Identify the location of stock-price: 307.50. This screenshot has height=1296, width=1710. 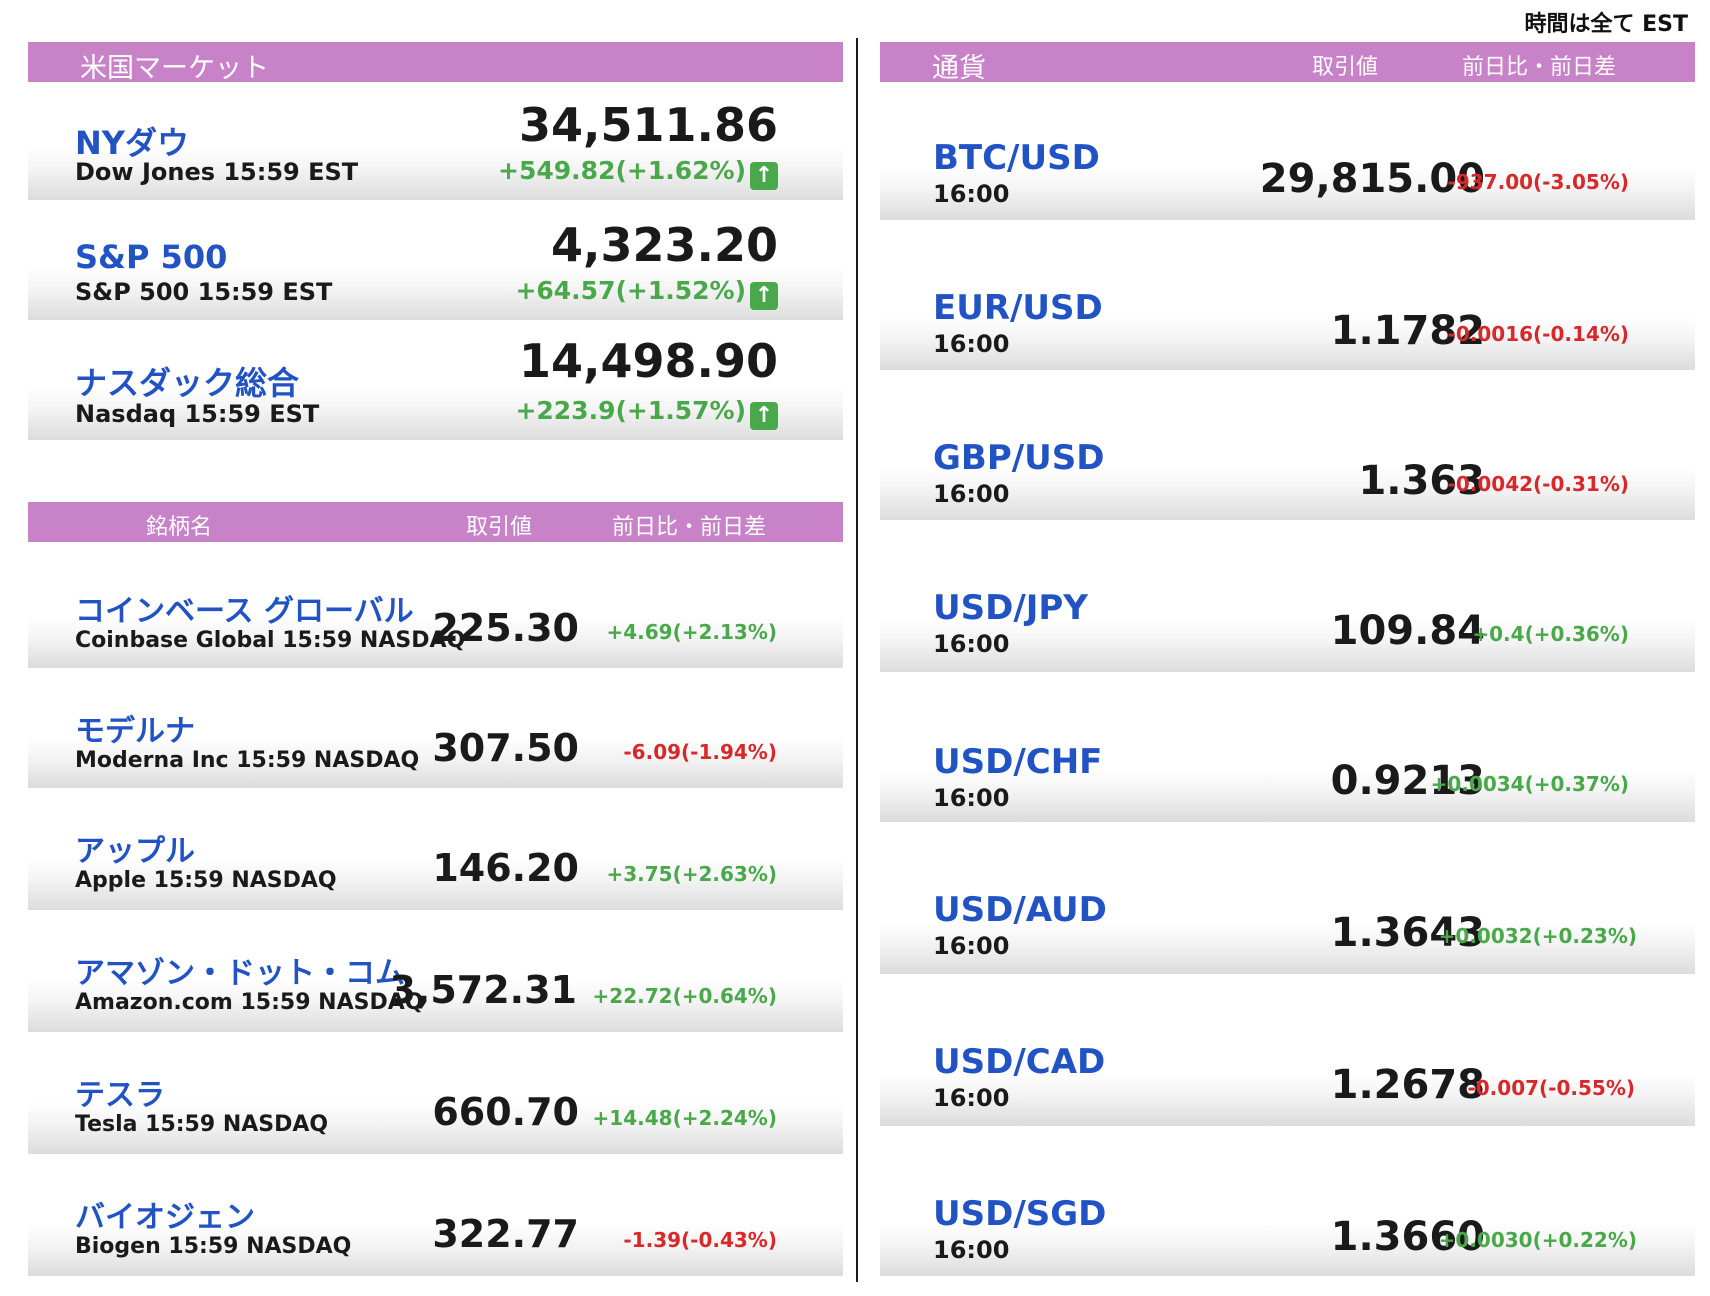
(505, 748).